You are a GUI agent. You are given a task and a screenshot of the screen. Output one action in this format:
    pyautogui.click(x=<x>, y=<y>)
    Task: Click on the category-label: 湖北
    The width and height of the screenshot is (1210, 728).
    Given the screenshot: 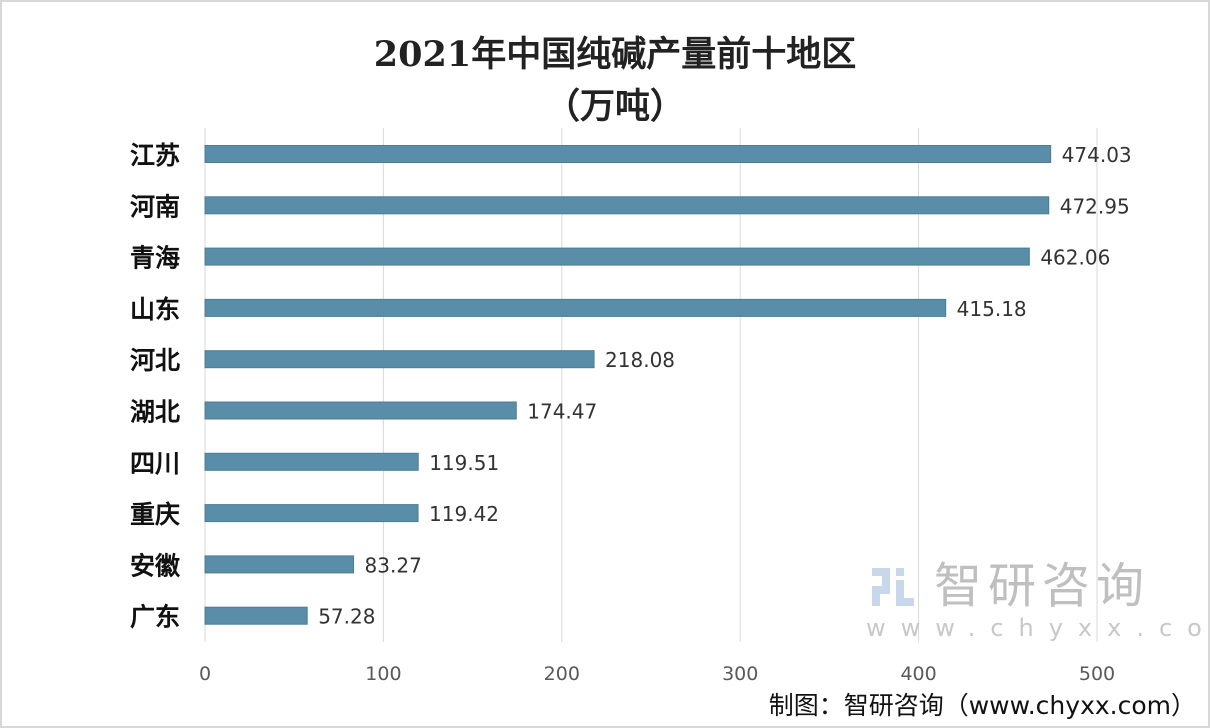 What is the action you would take?
    pyautogui.click(x=155, y=412)
    